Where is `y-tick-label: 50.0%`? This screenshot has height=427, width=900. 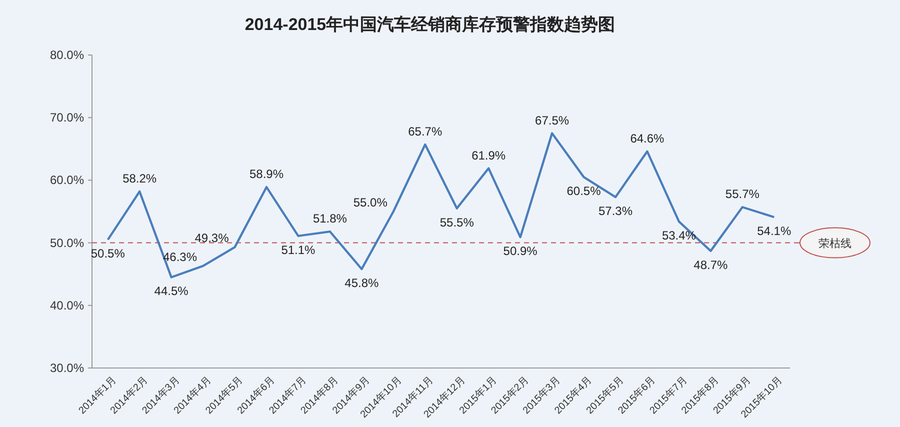 y-tick-label: 50.0% is located at coordinates (67, 243).